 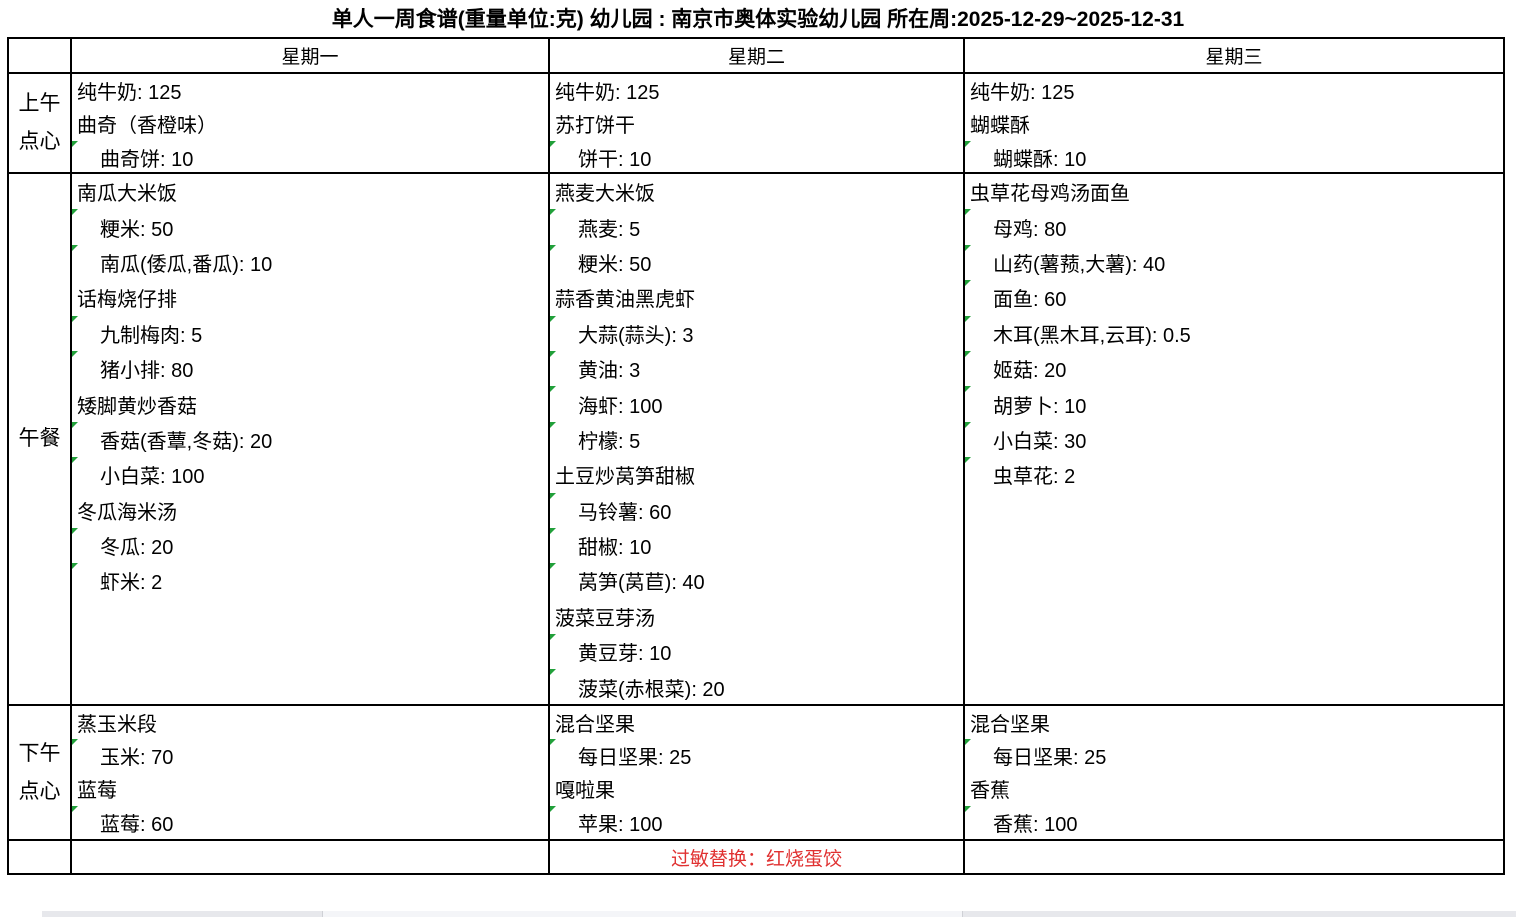 I want to click on ingredient-line: 母鸡: 80, so click(x=1234, y=226).